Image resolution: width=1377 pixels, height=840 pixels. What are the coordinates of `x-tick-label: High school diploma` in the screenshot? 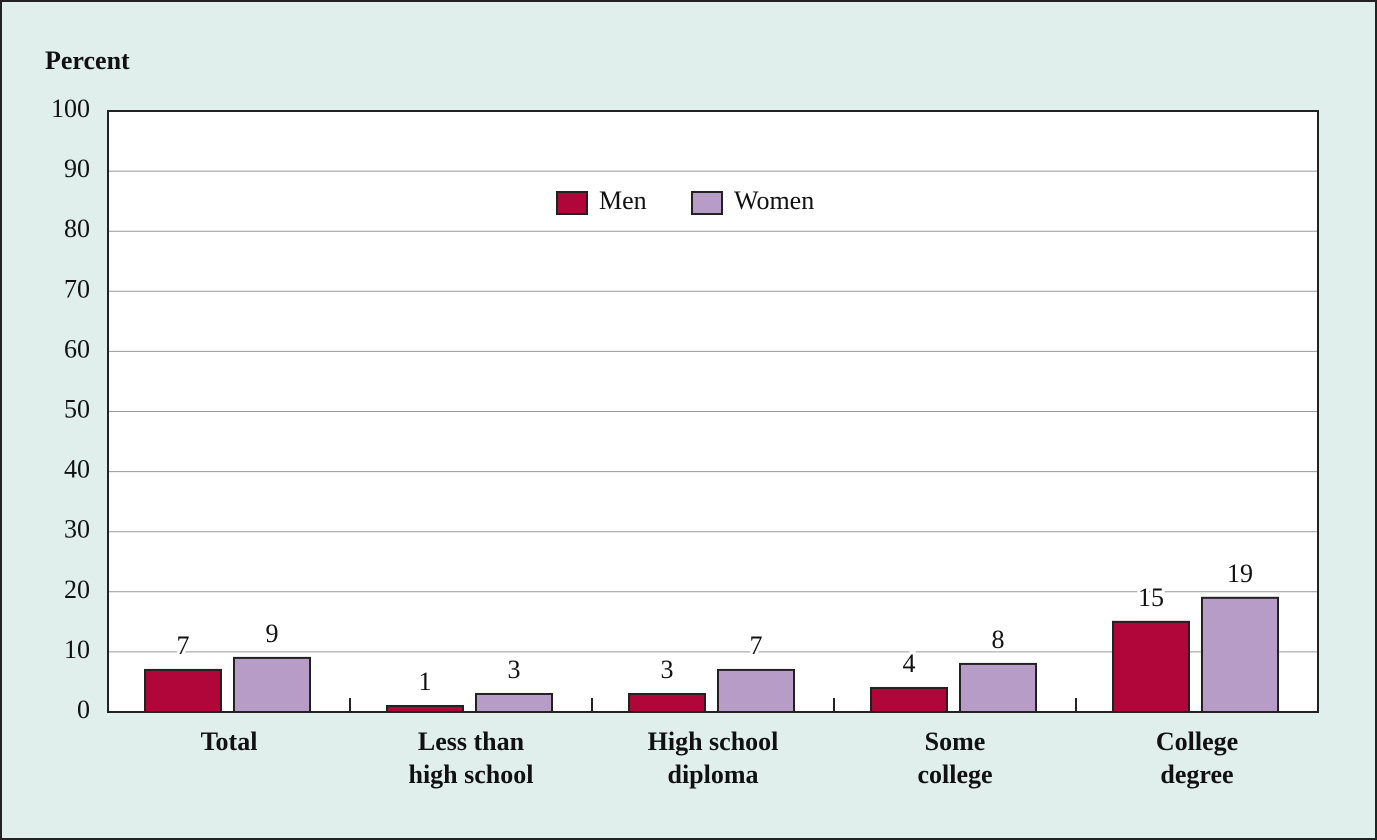 It's located at (713, 758).